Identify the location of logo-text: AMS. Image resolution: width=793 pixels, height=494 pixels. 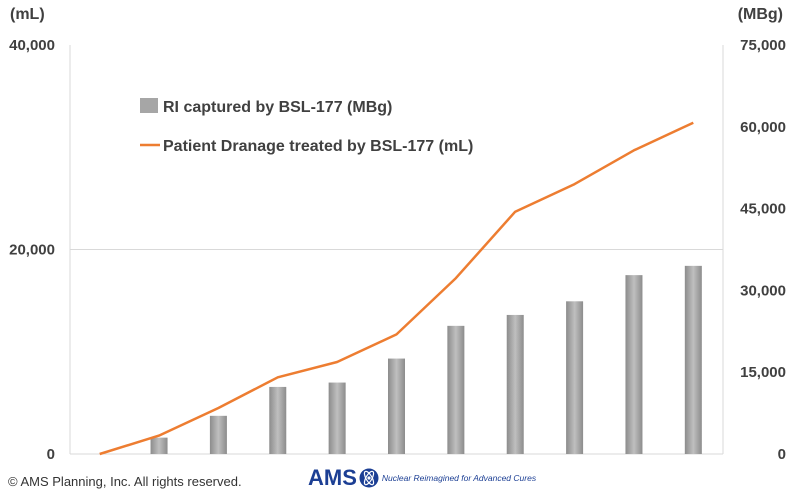
(332, 477).